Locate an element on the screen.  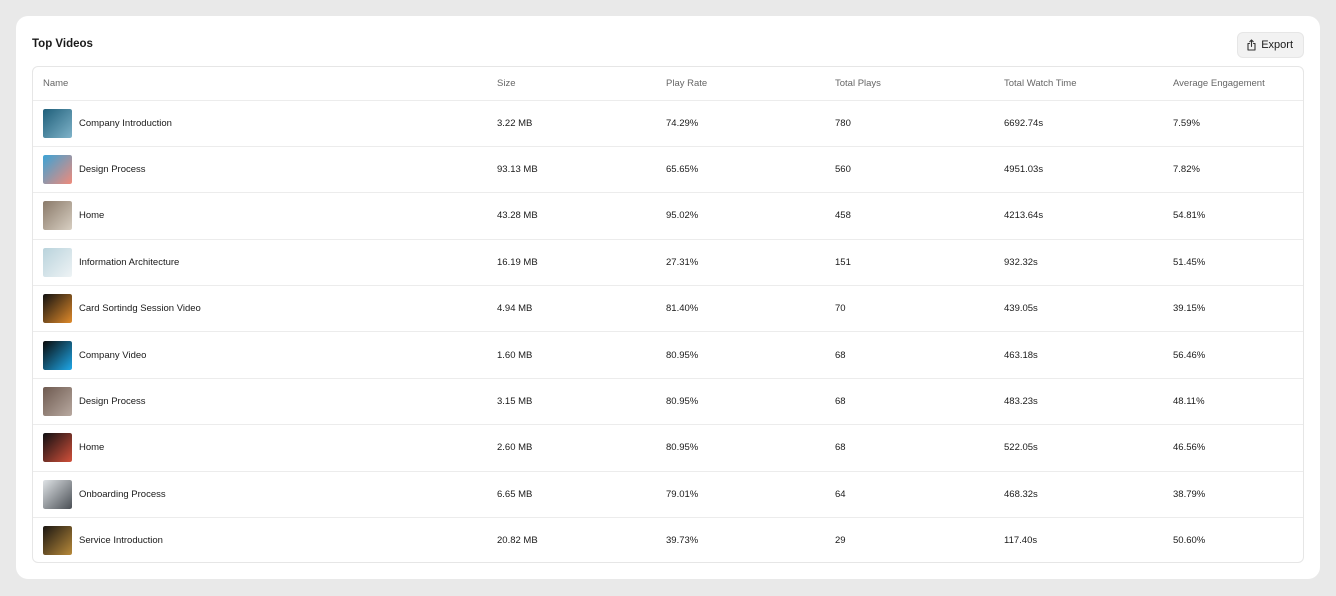
average-engagement-cell: 39.15% is located at coordinates (1233, 309).